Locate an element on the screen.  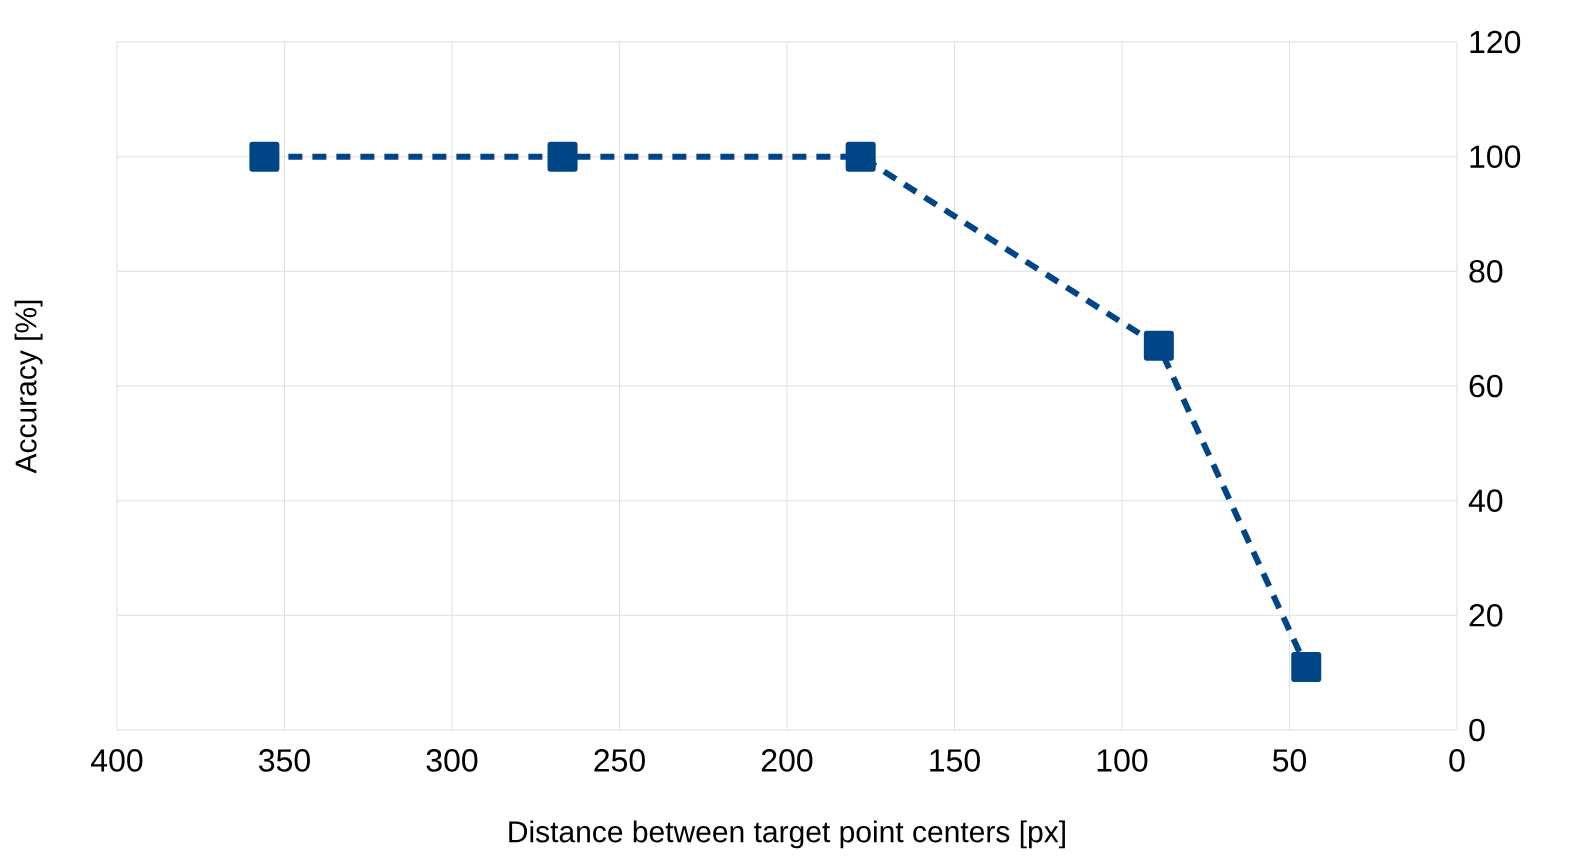
x-tick-label: 100 is located at coordinates (1122, 760).